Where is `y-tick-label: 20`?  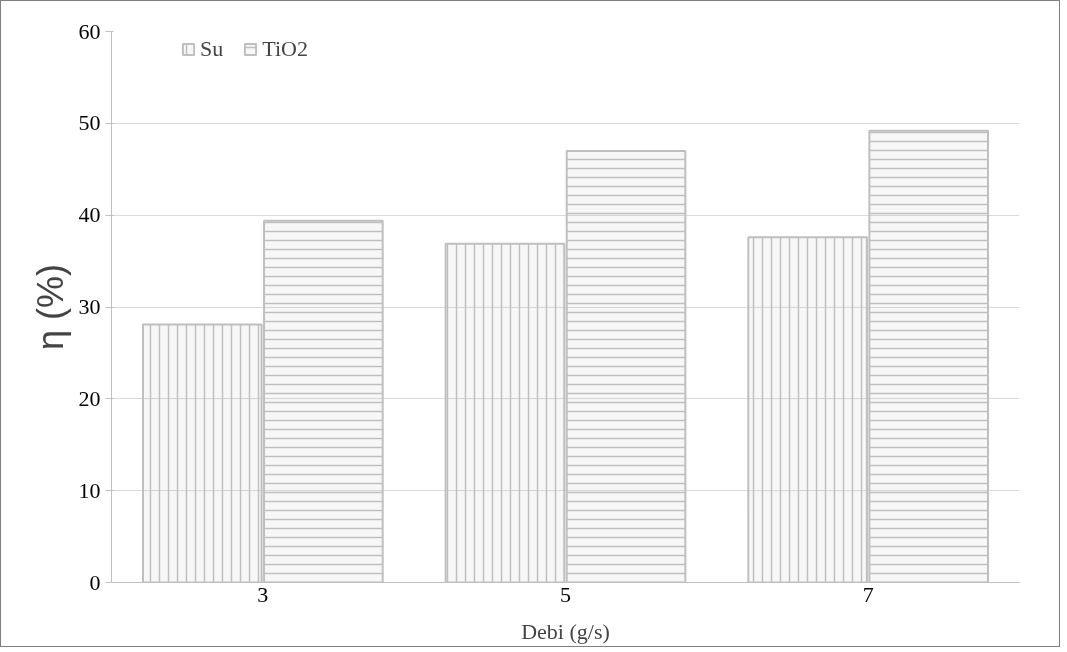
y-tick-label: 20 is located at coordinates (89, 398).